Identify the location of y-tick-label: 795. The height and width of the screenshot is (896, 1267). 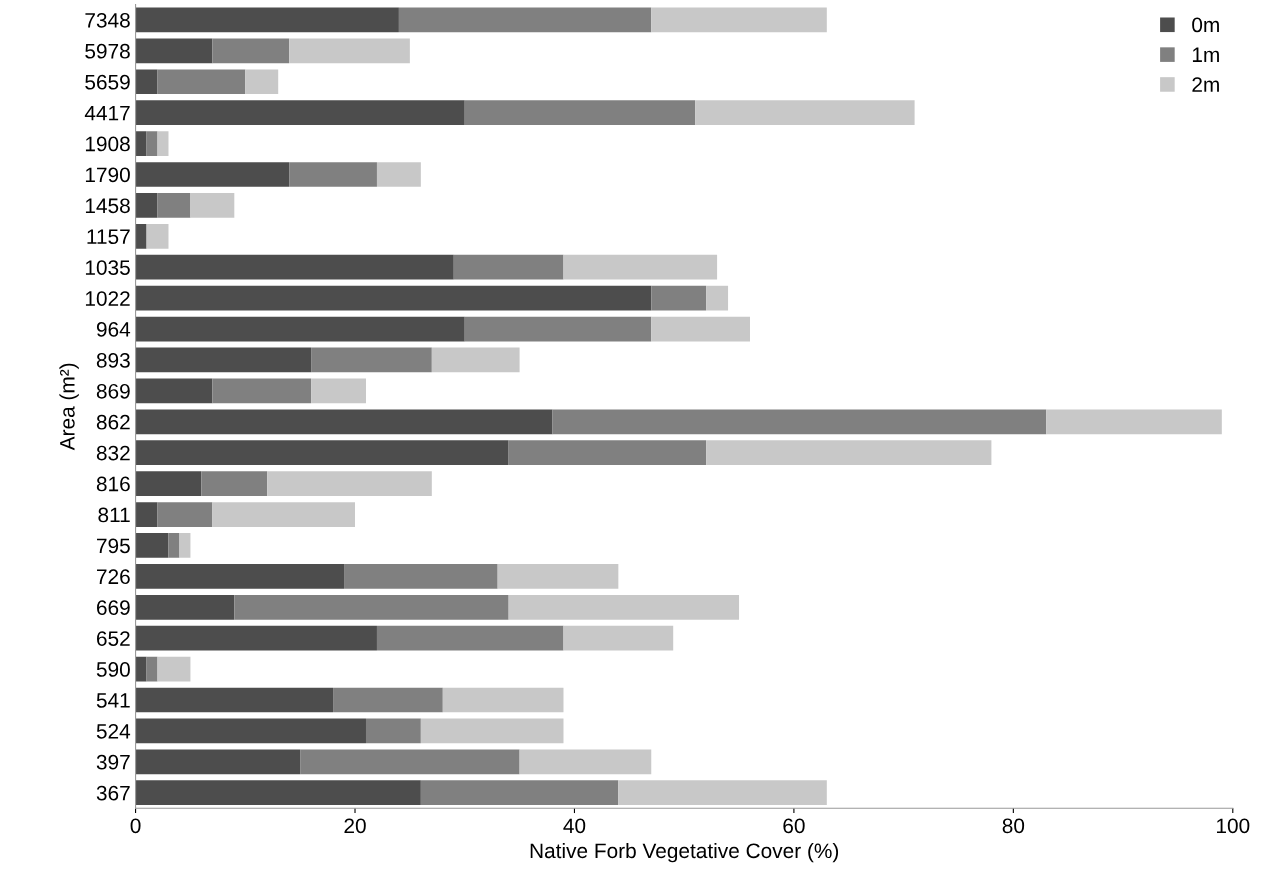
(113, 546).